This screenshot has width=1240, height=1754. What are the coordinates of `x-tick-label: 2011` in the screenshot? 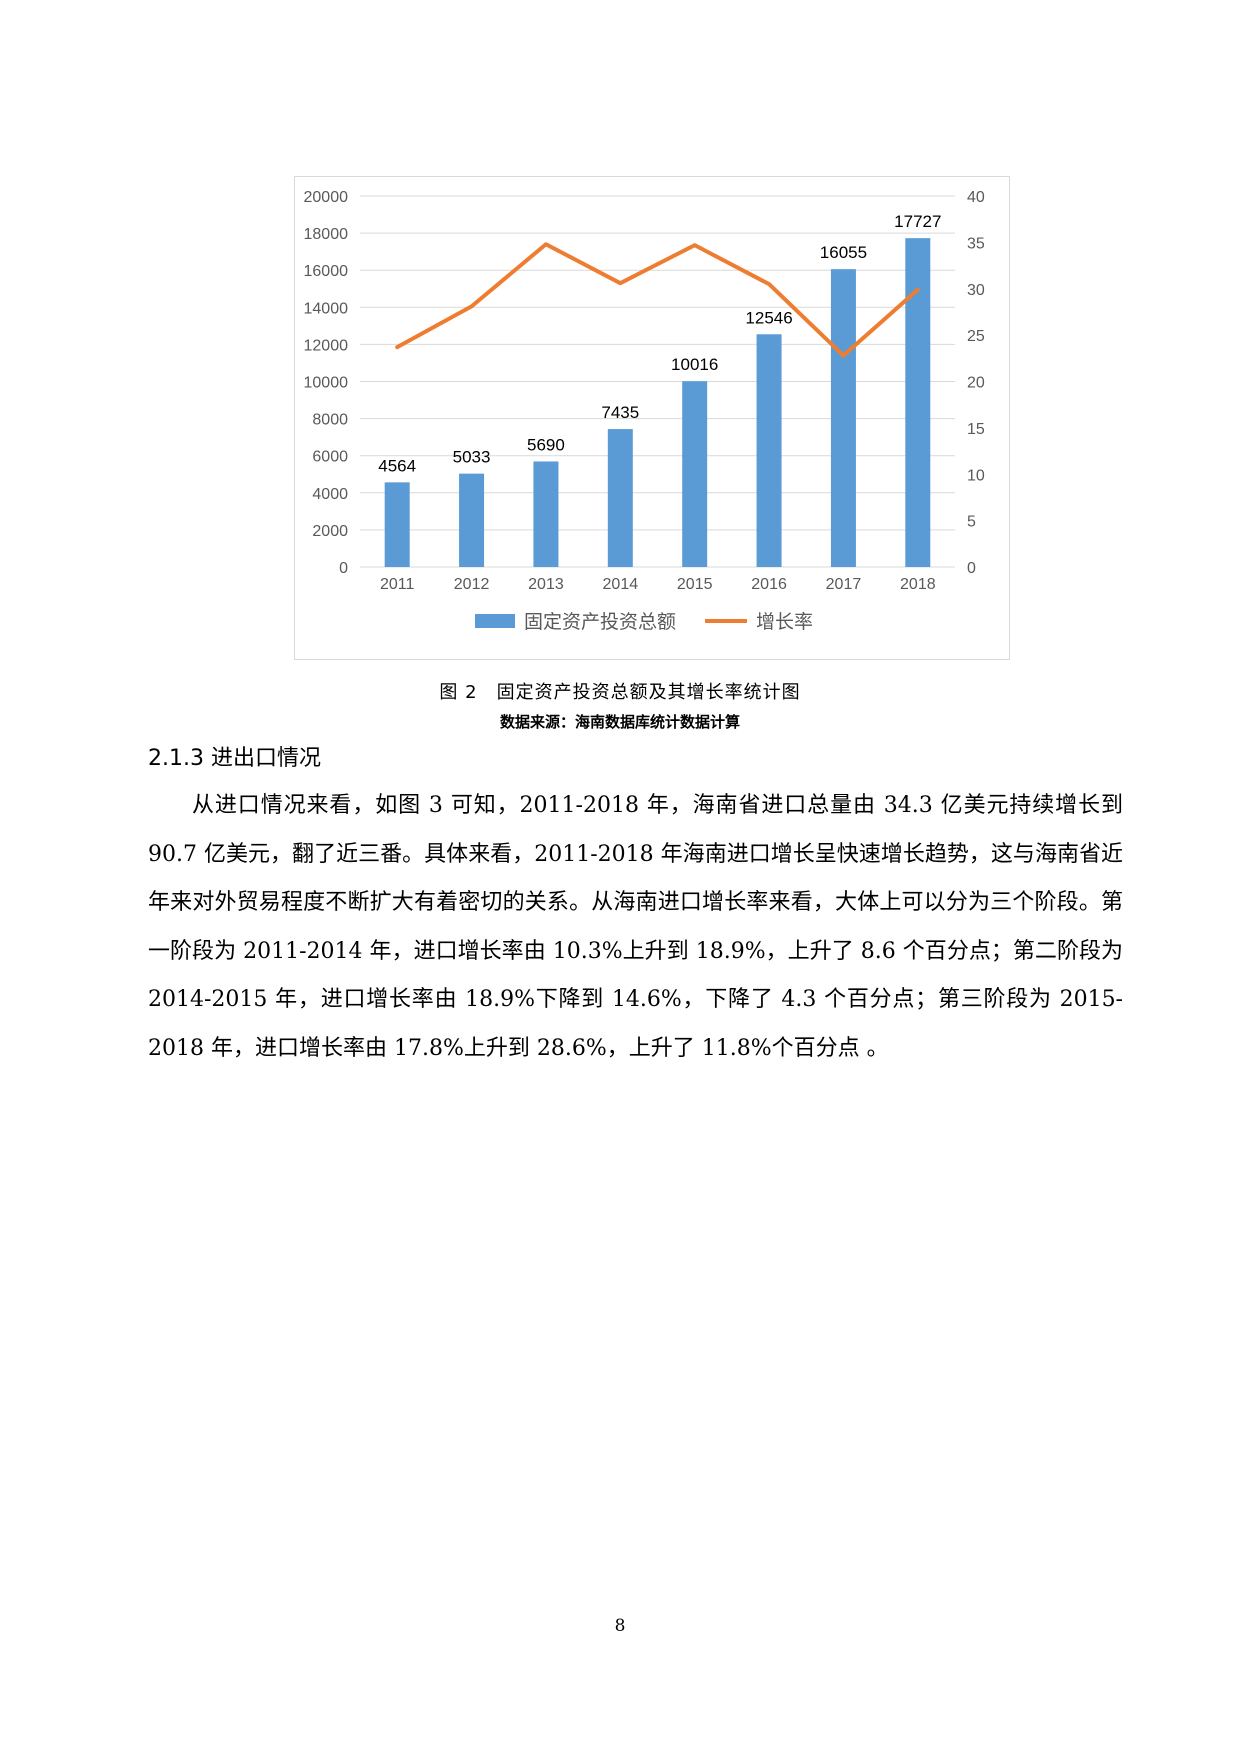 It's located at (397, 584).